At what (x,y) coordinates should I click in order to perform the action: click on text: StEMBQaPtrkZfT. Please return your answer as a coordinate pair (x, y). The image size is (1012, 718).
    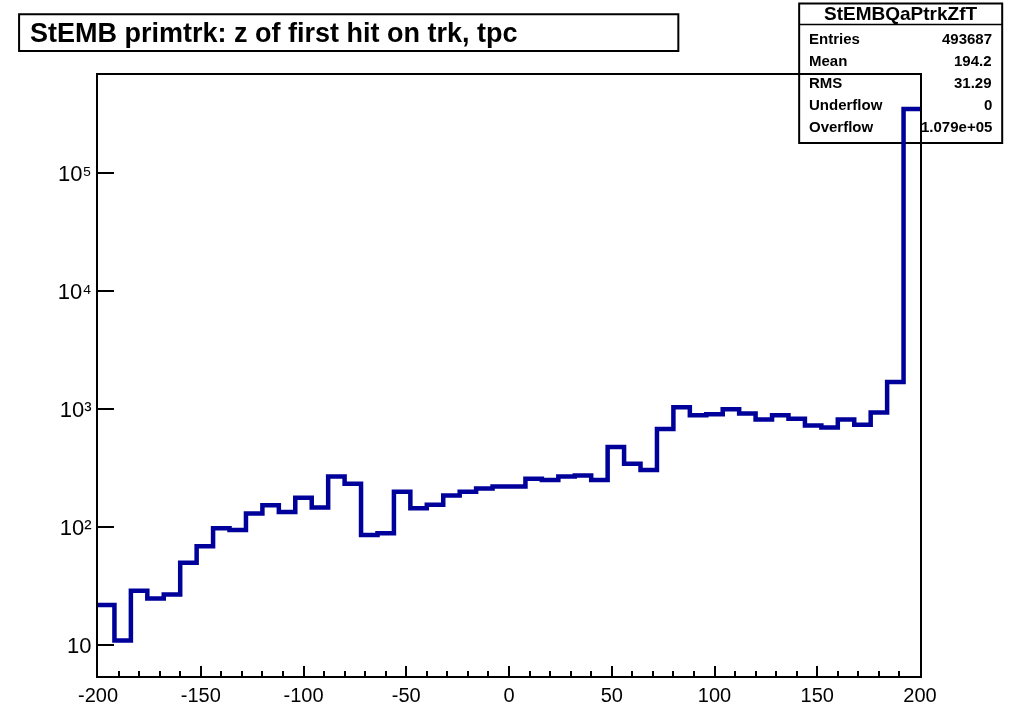
    Looking at the image, I should click on (901, 13).